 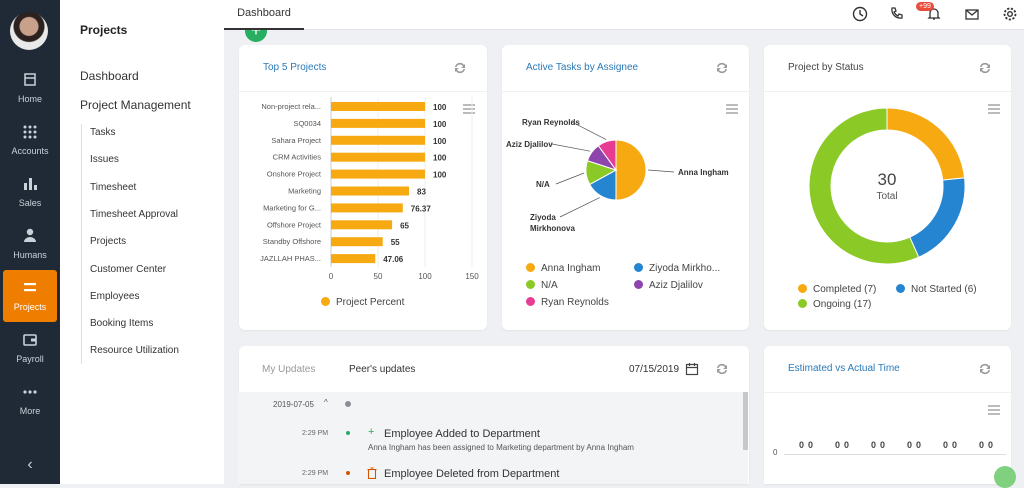 What do you see at coordinates (887, 392) in the screenshot?
I see `card-divider` at bounding box center [887, 392].